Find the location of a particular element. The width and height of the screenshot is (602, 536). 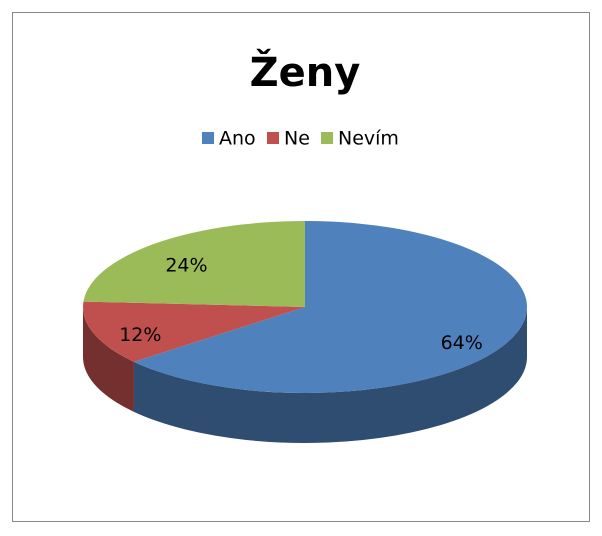

data-label: 12% is located at coordinates (140, 335).